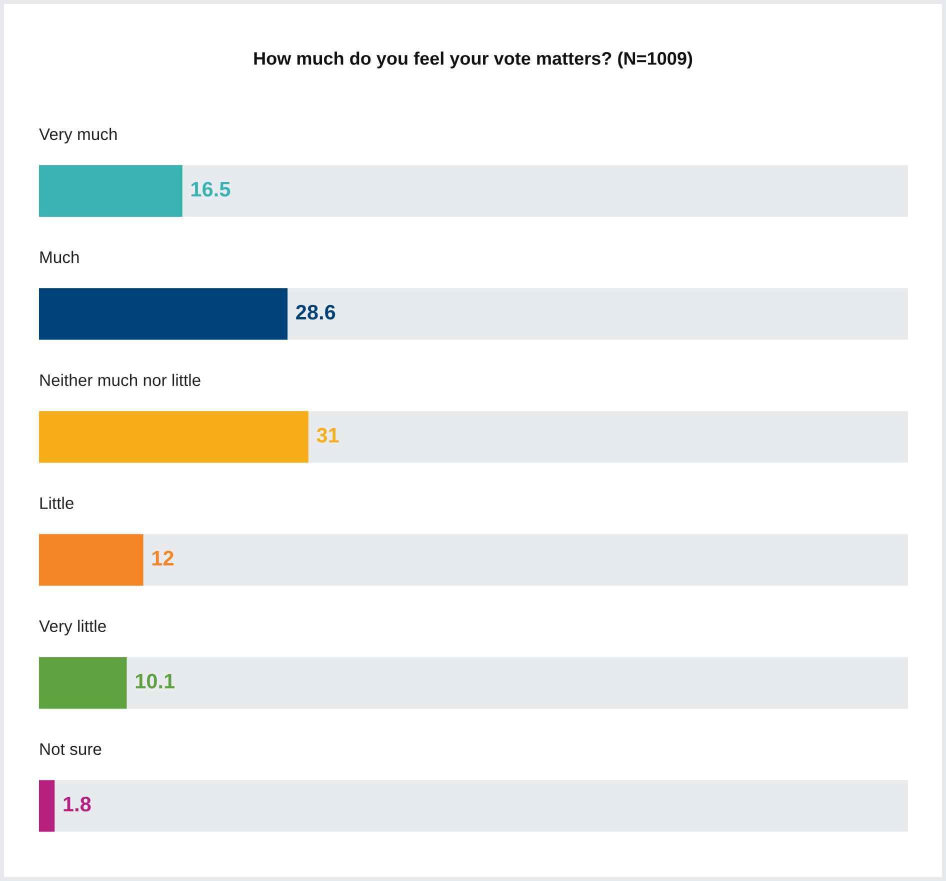 The image size is (946, 881). What do you see at coordinates (327, 435) in the screenshot?
I see `data-label: 31` at bounding box center [327, 435].